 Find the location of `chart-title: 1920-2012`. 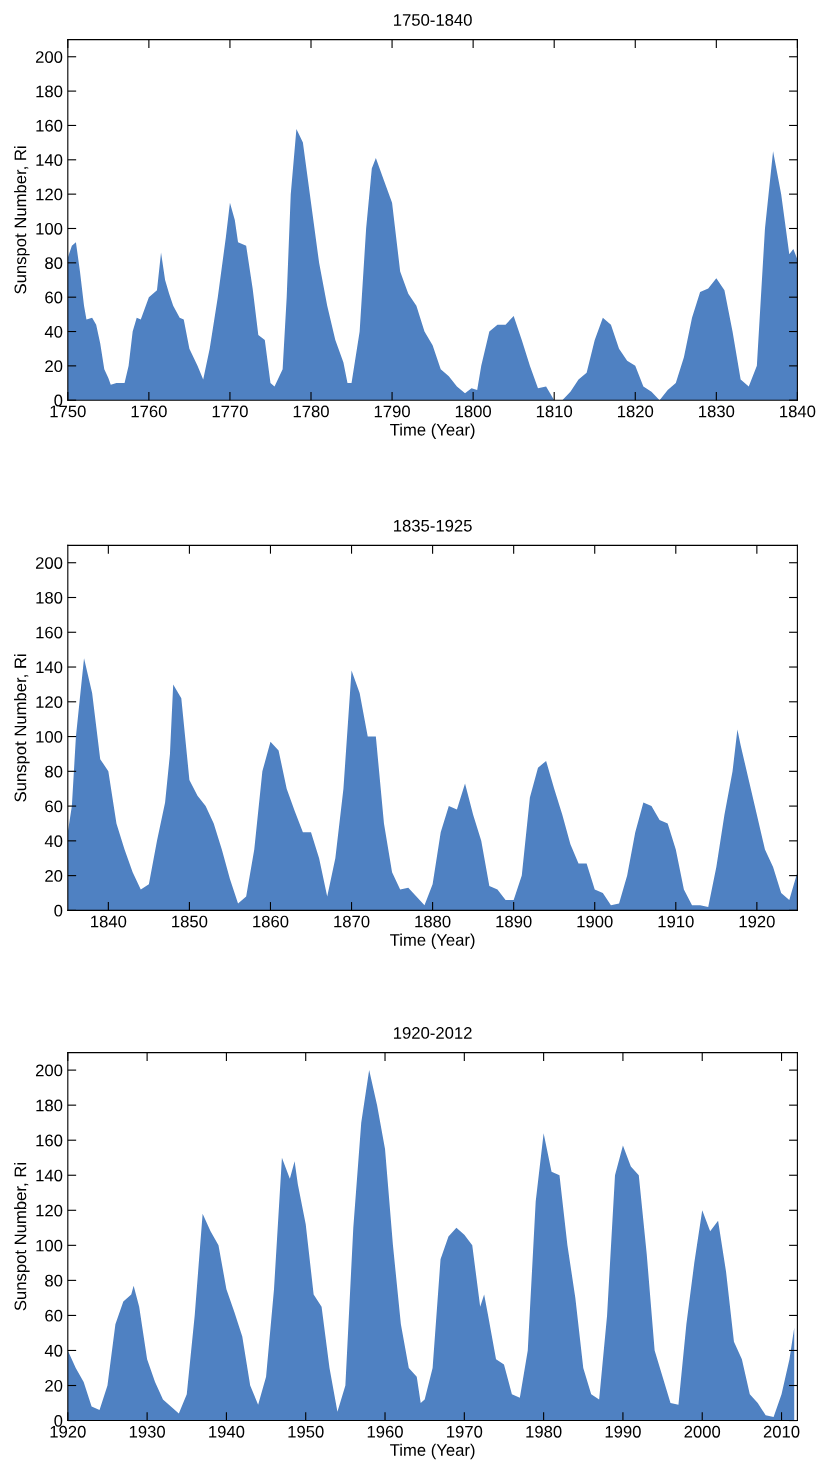

chart-title: 1920-2012 is located at coordinates (433, 1033).